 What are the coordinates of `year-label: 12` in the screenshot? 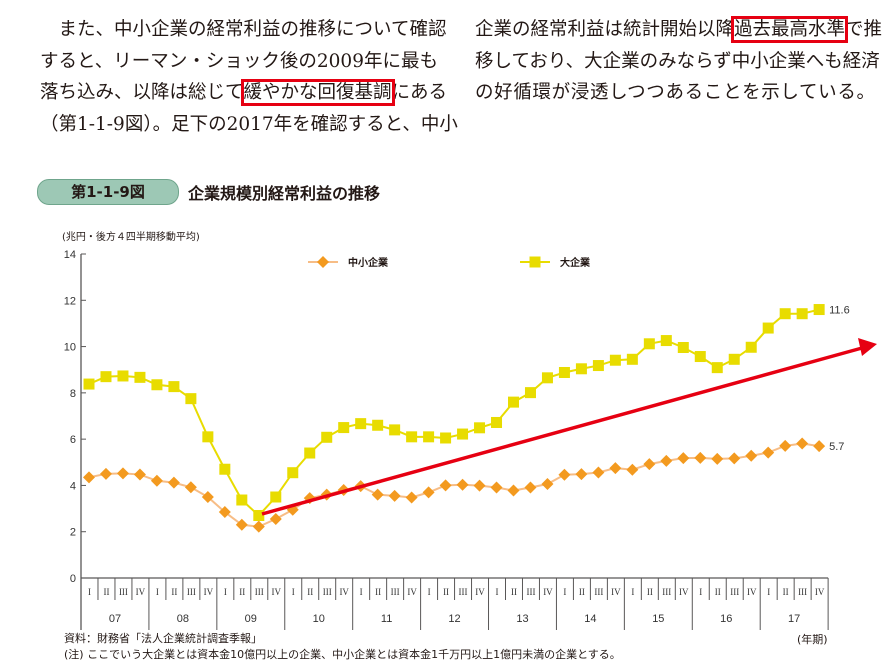 It's located at (454, 619).